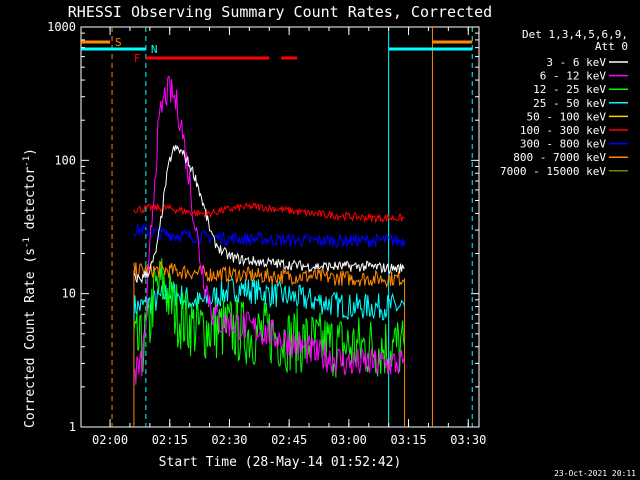  Describe the element at coordinates (30, 338) in the screenshot. I see `y-axis-label-main: Corrected Count Rate (s` at that location.